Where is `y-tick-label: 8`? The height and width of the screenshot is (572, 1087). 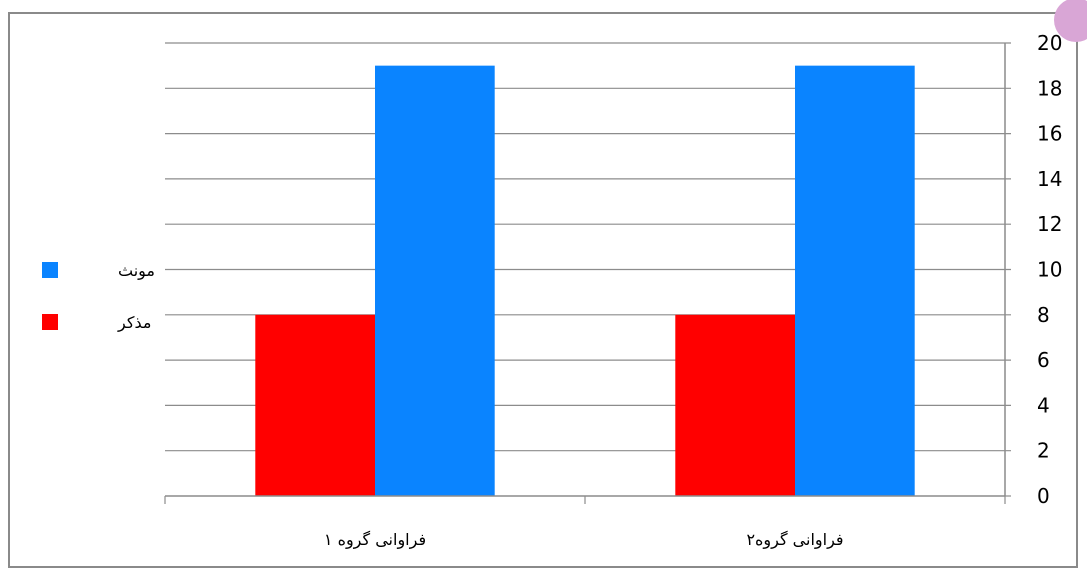 y-tick-label: 8 is located at coordinates (1043, 315).